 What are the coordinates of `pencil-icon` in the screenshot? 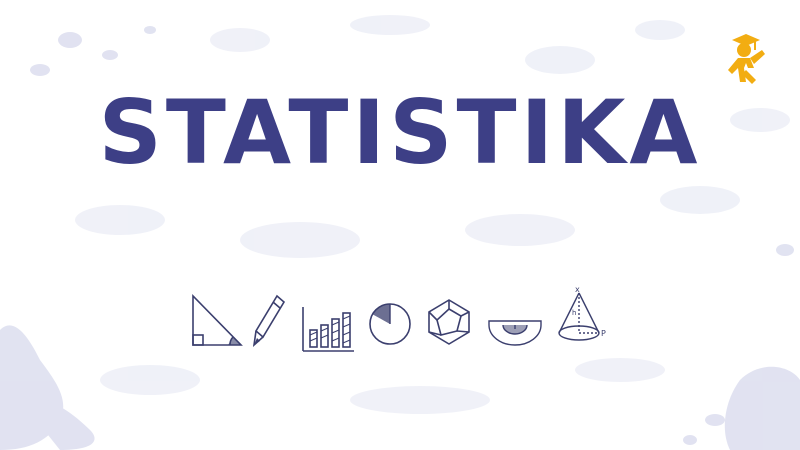 It's located at (269, 320).